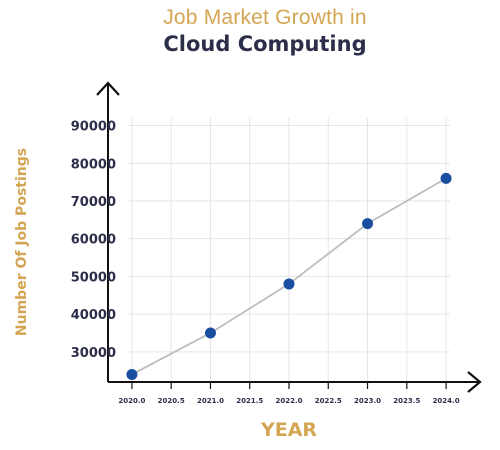 The image size is (500, 450). Describe the element at coordinates (265, 17) in the screenshot. I see `chart-title-line1: Job Market Growth in` at that location.